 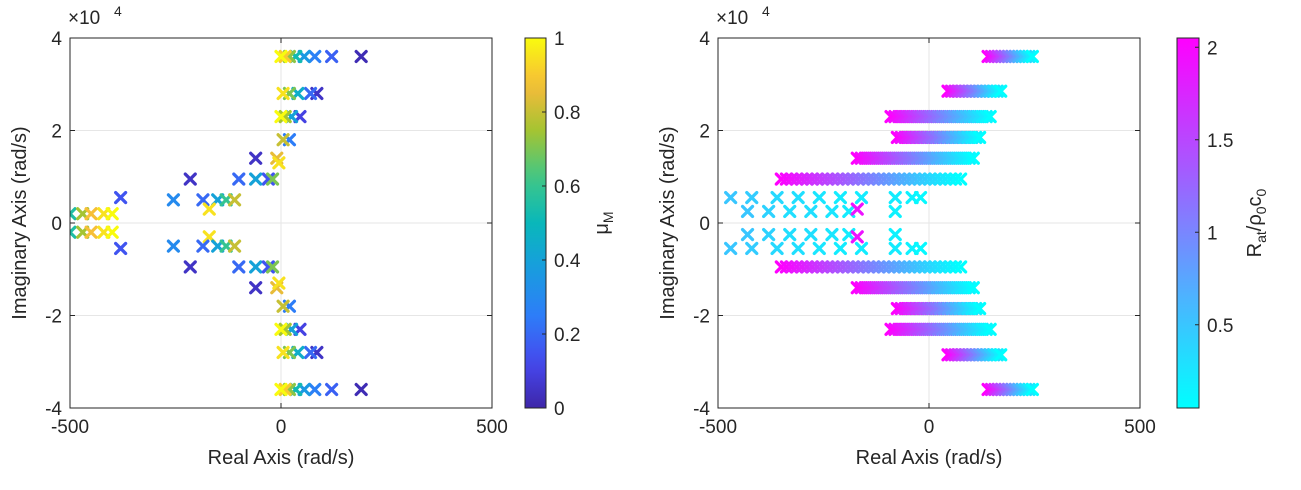 I want to click on colorbar-tick-label: 0.5, so click(x=1220, y=326).